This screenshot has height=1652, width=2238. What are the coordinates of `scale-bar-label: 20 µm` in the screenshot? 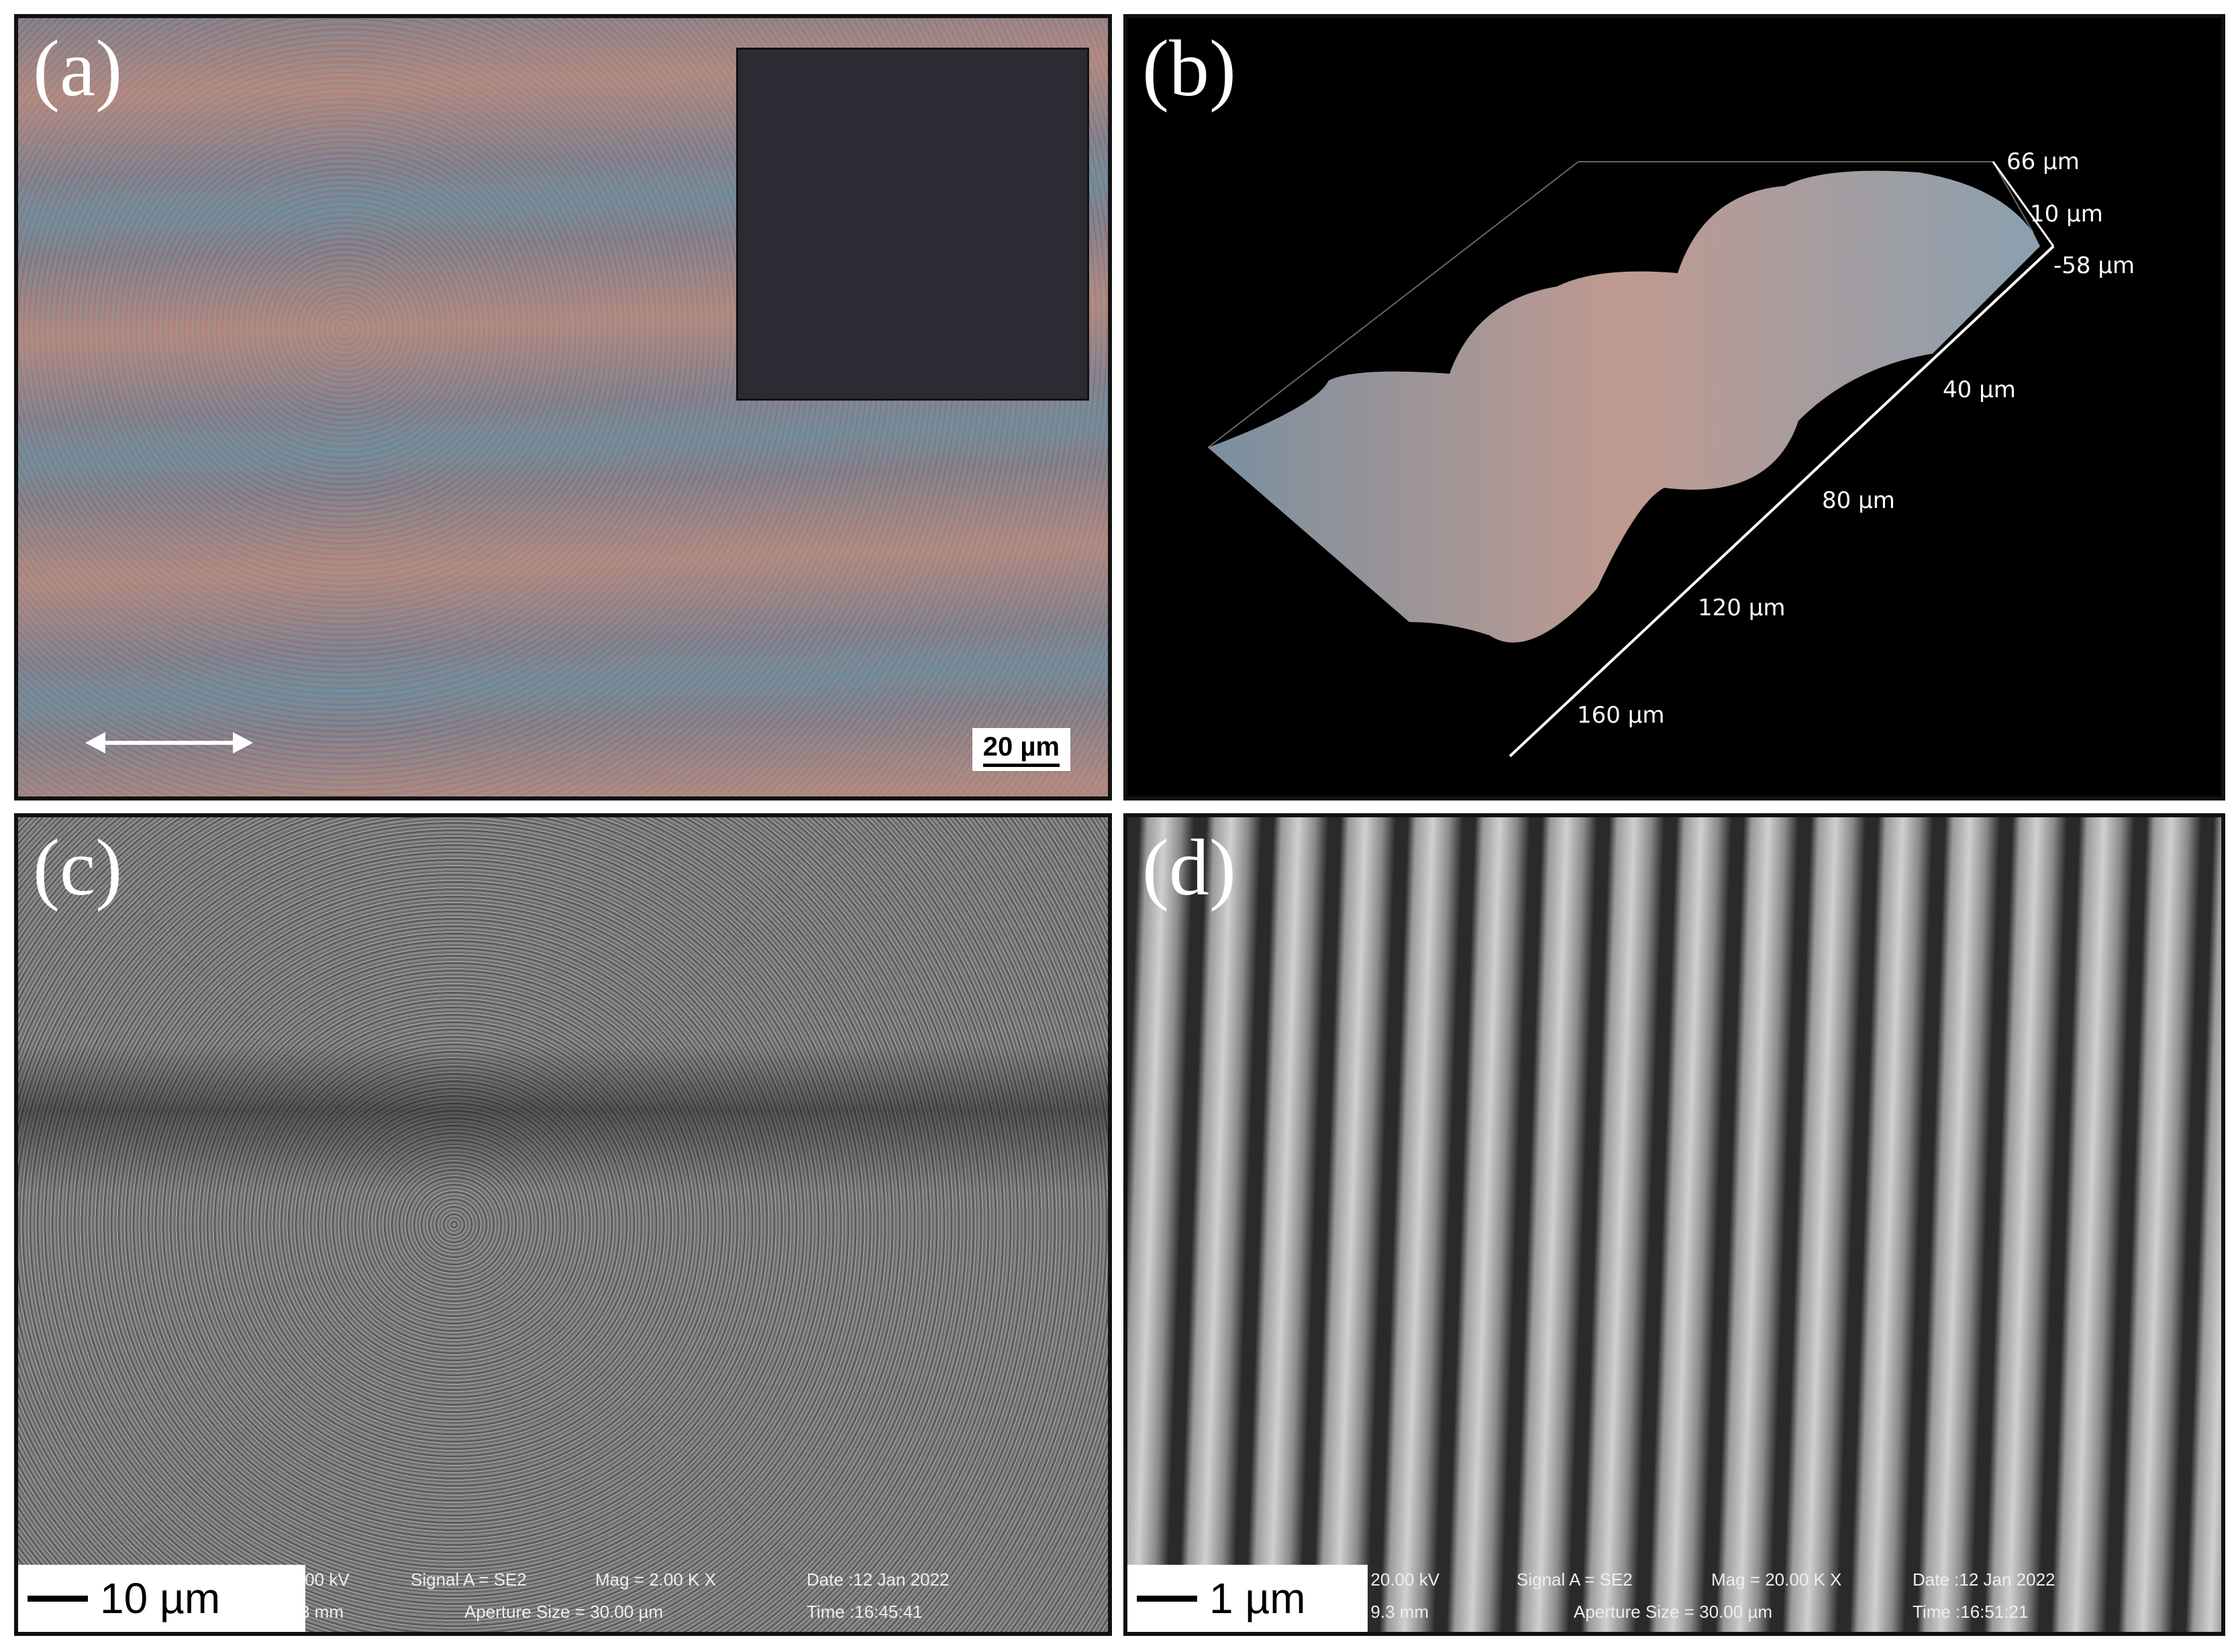 It's located at (1021, 747).